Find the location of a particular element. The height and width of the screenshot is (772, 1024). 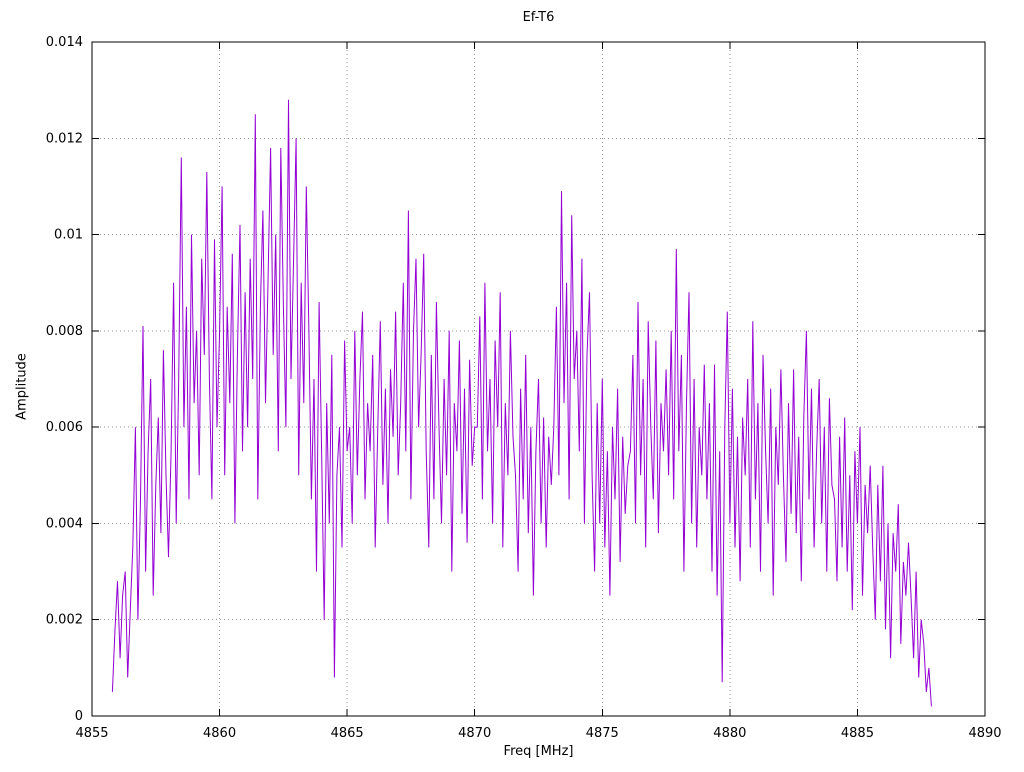

y-tick-label: 0 is located at coordinates (79, 716).